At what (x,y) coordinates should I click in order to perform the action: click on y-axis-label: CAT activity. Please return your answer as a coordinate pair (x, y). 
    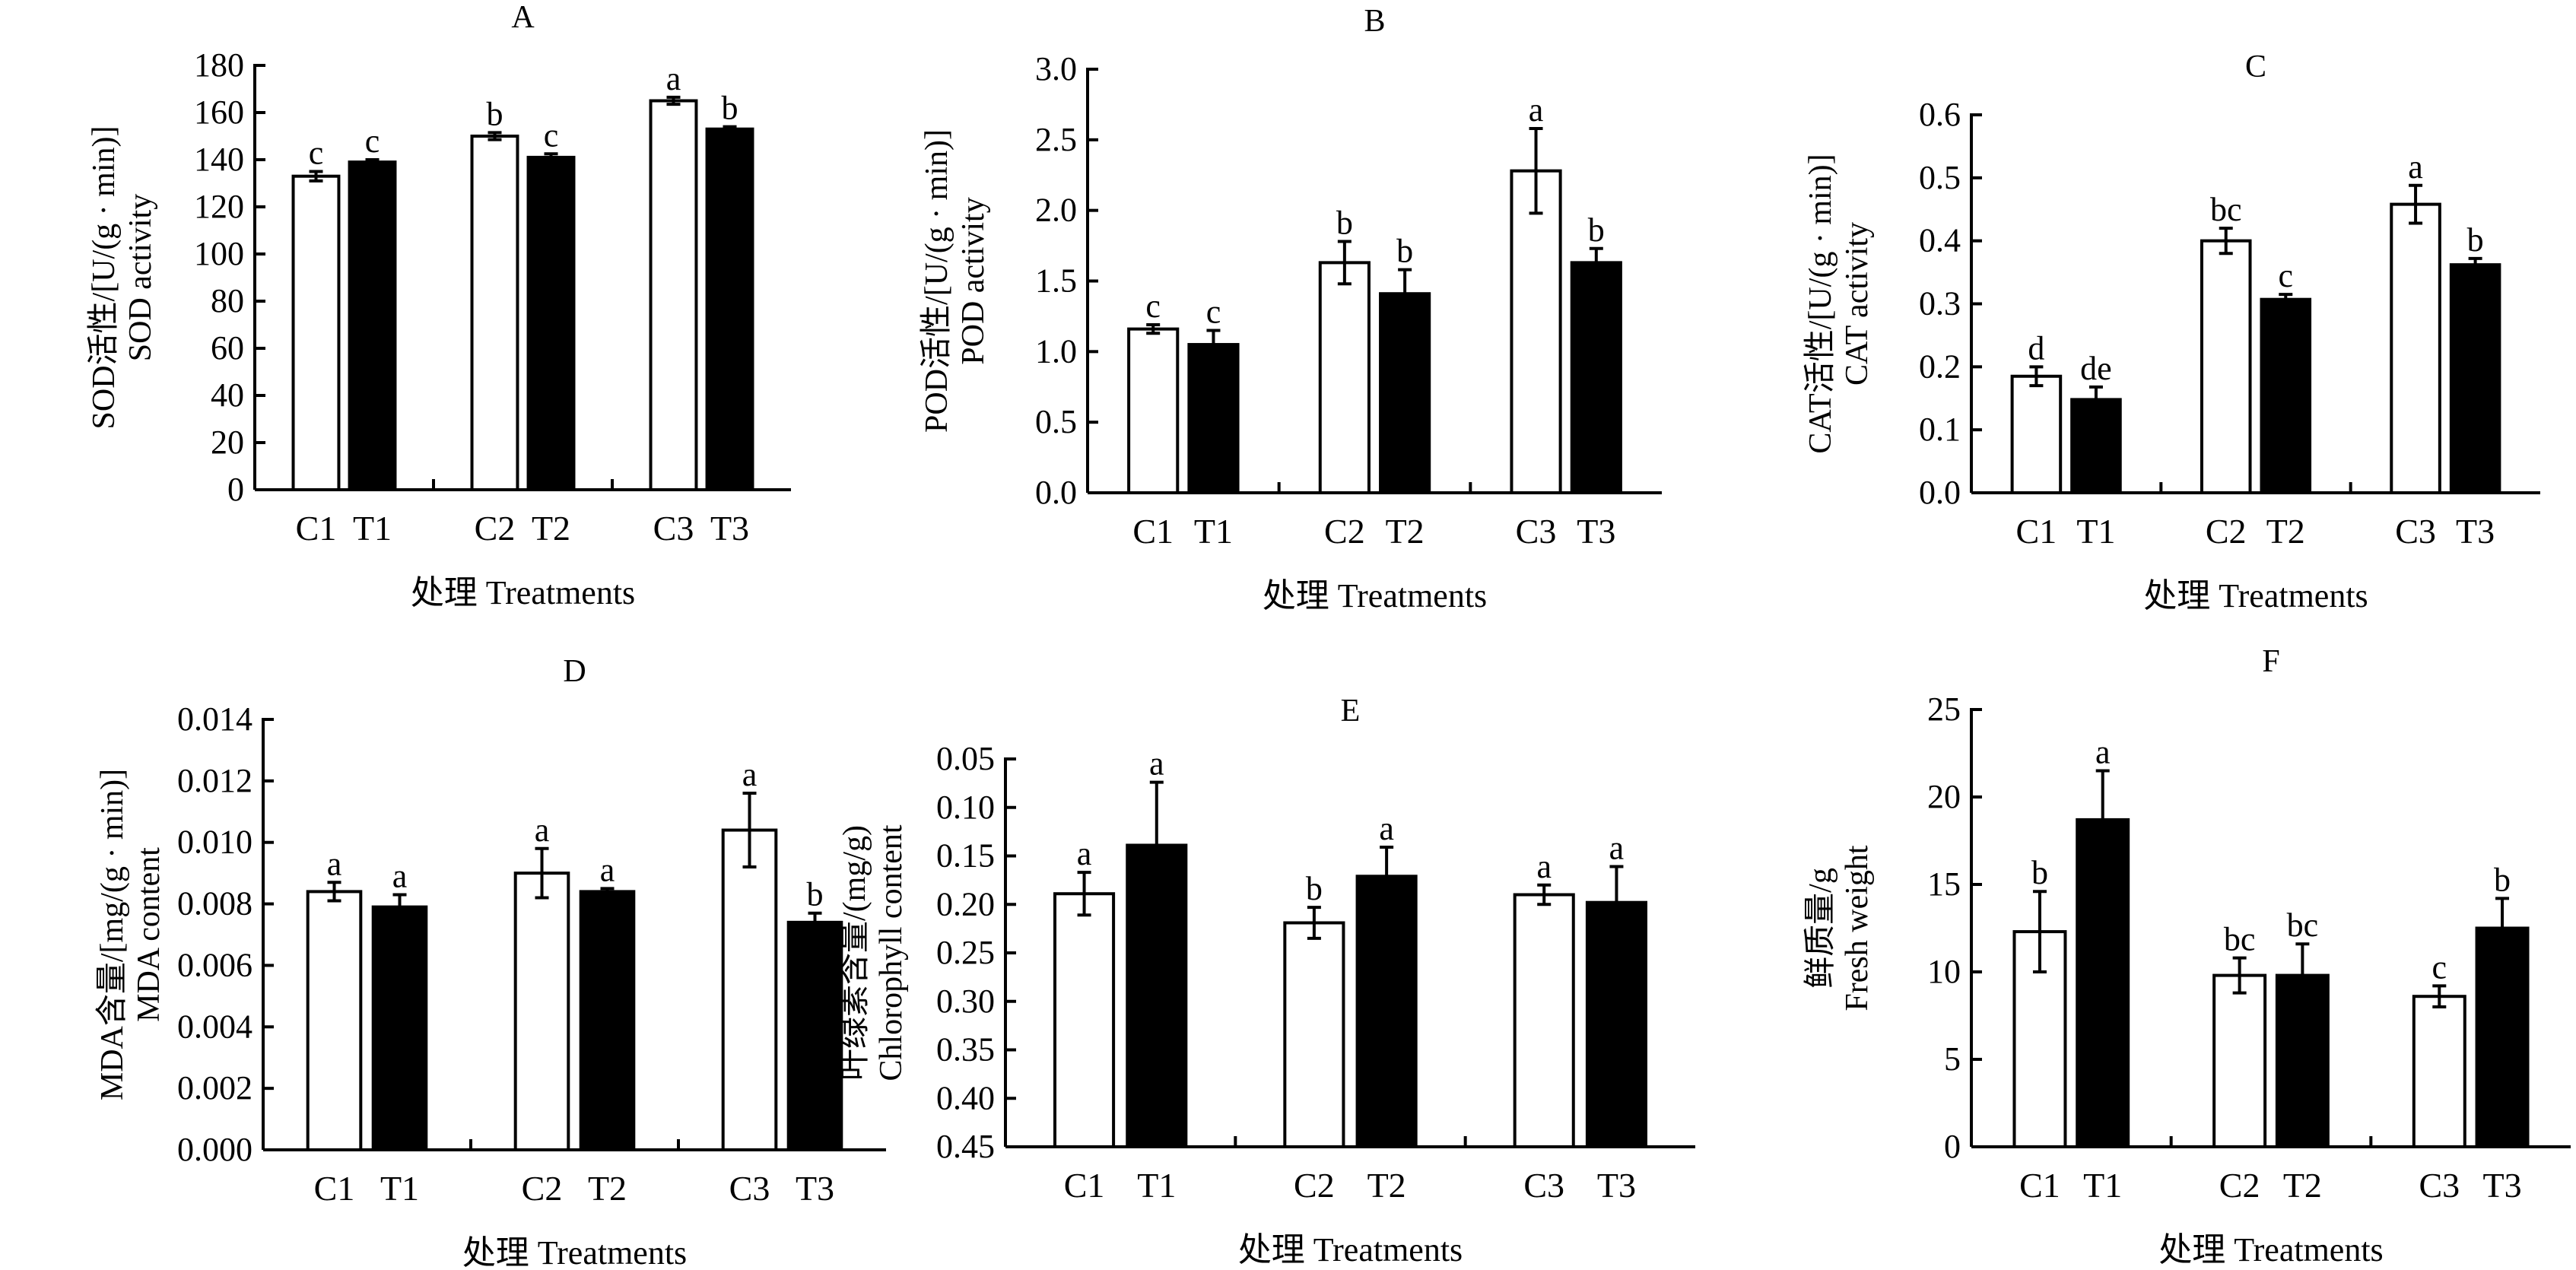
    Looking at the image, I should click on (1857, 304).